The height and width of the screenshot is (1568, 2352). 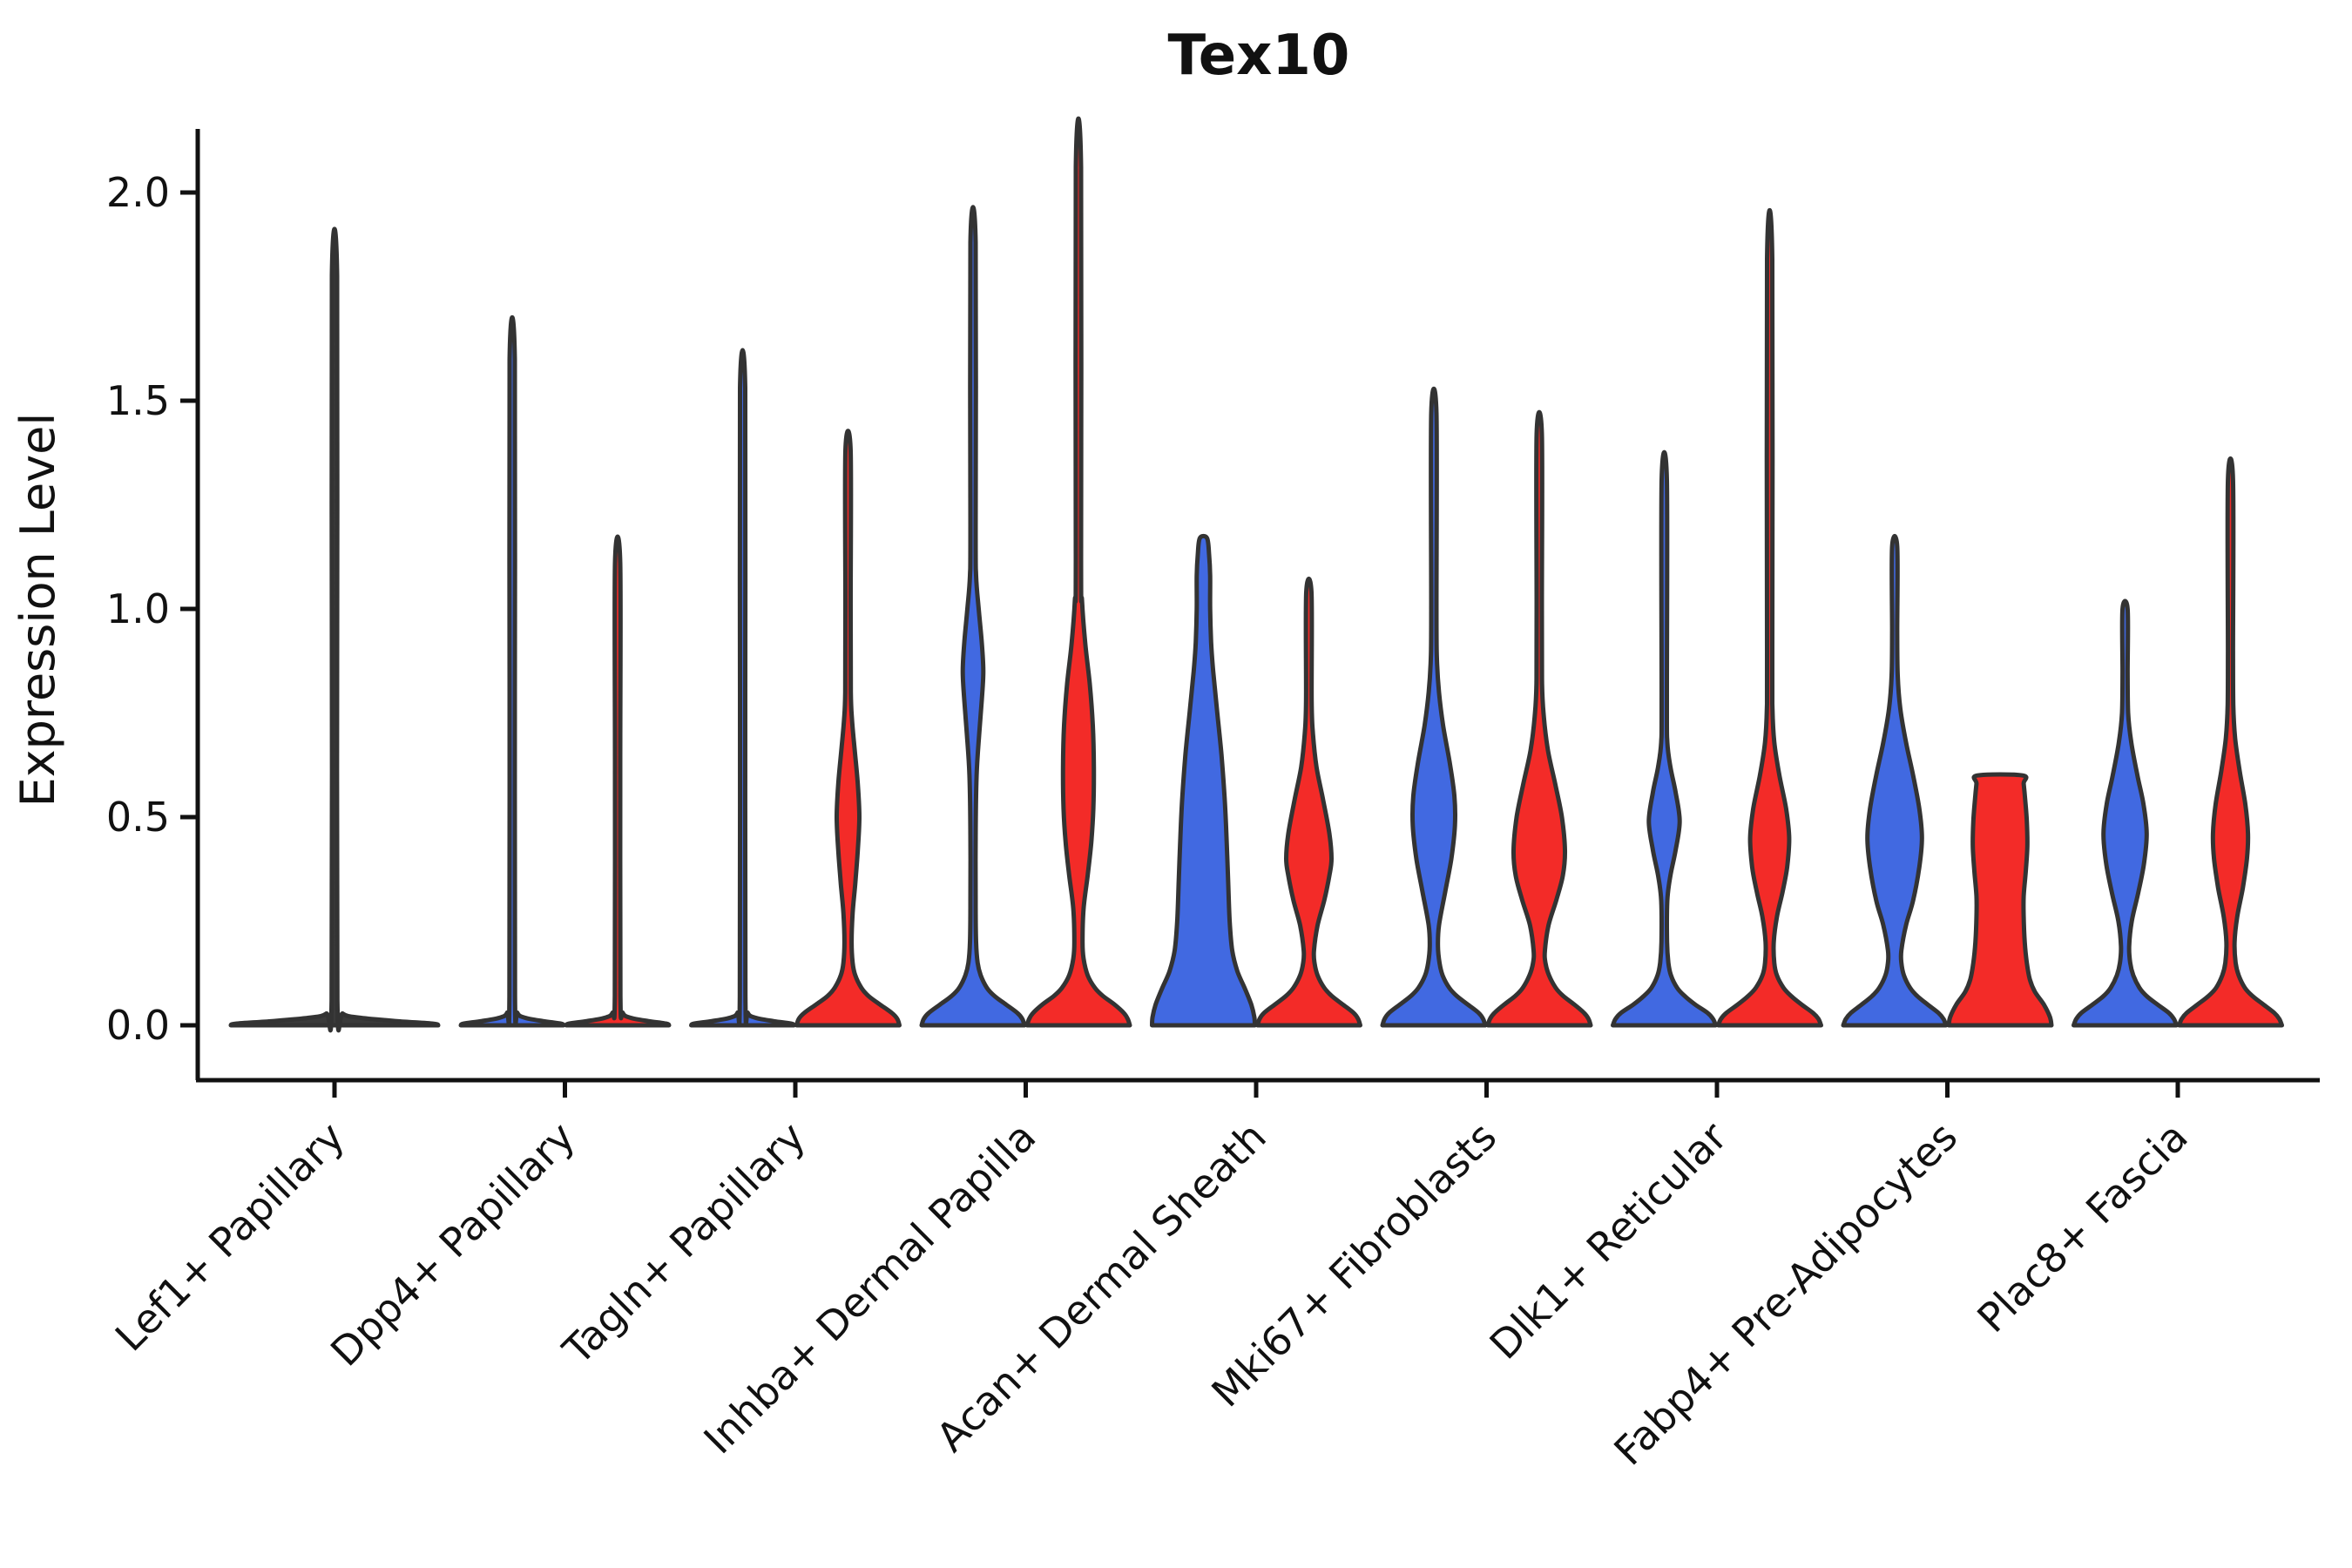 What do you see at coordinates (1078, 572) in the screenshot?
I see `violin-inhba-right` at bounding box center [1078, 572].